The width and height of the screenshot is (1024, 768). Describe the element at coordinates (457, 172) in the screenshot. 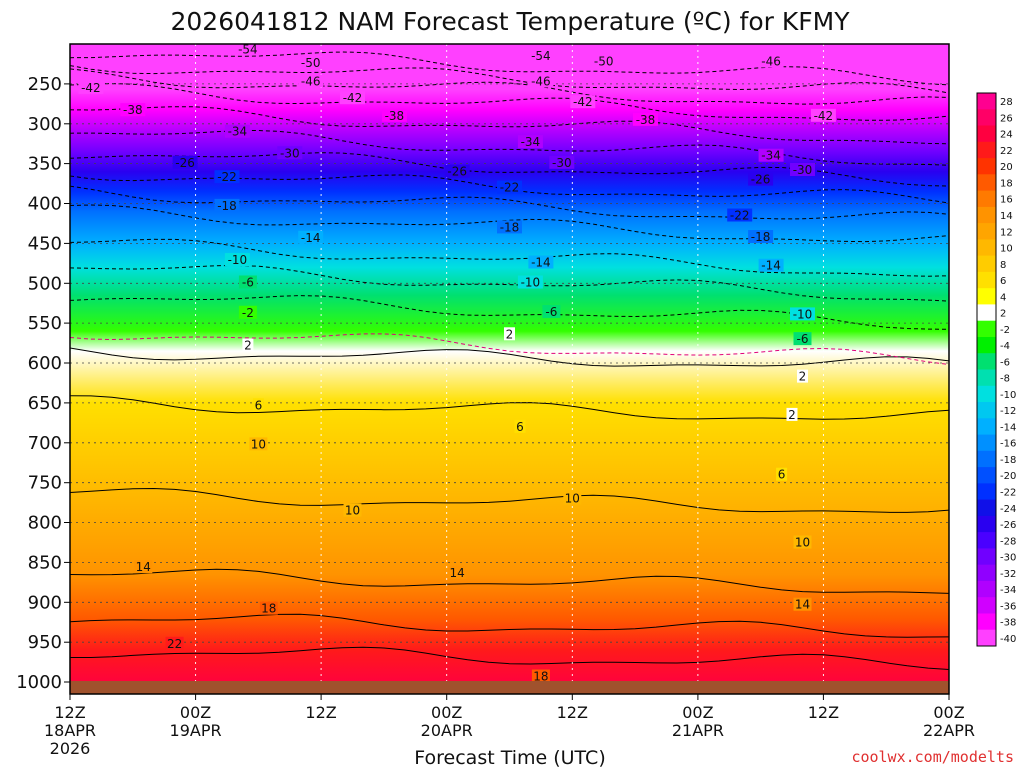

I see `contour-label: -26` at that location.